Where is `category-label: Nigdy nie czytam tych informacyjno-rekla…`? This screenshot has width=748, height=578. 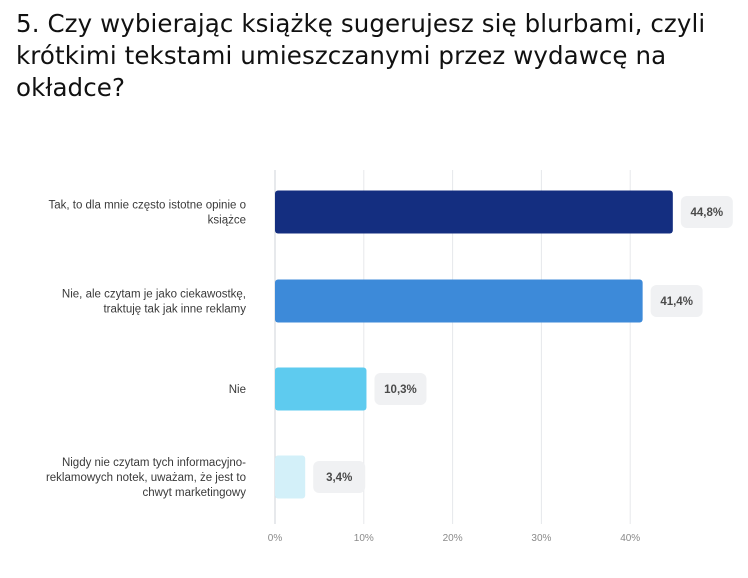
category-label: Nigdy nie czytam tych informacyjno-rekla… is located at coordinates (146, 478).